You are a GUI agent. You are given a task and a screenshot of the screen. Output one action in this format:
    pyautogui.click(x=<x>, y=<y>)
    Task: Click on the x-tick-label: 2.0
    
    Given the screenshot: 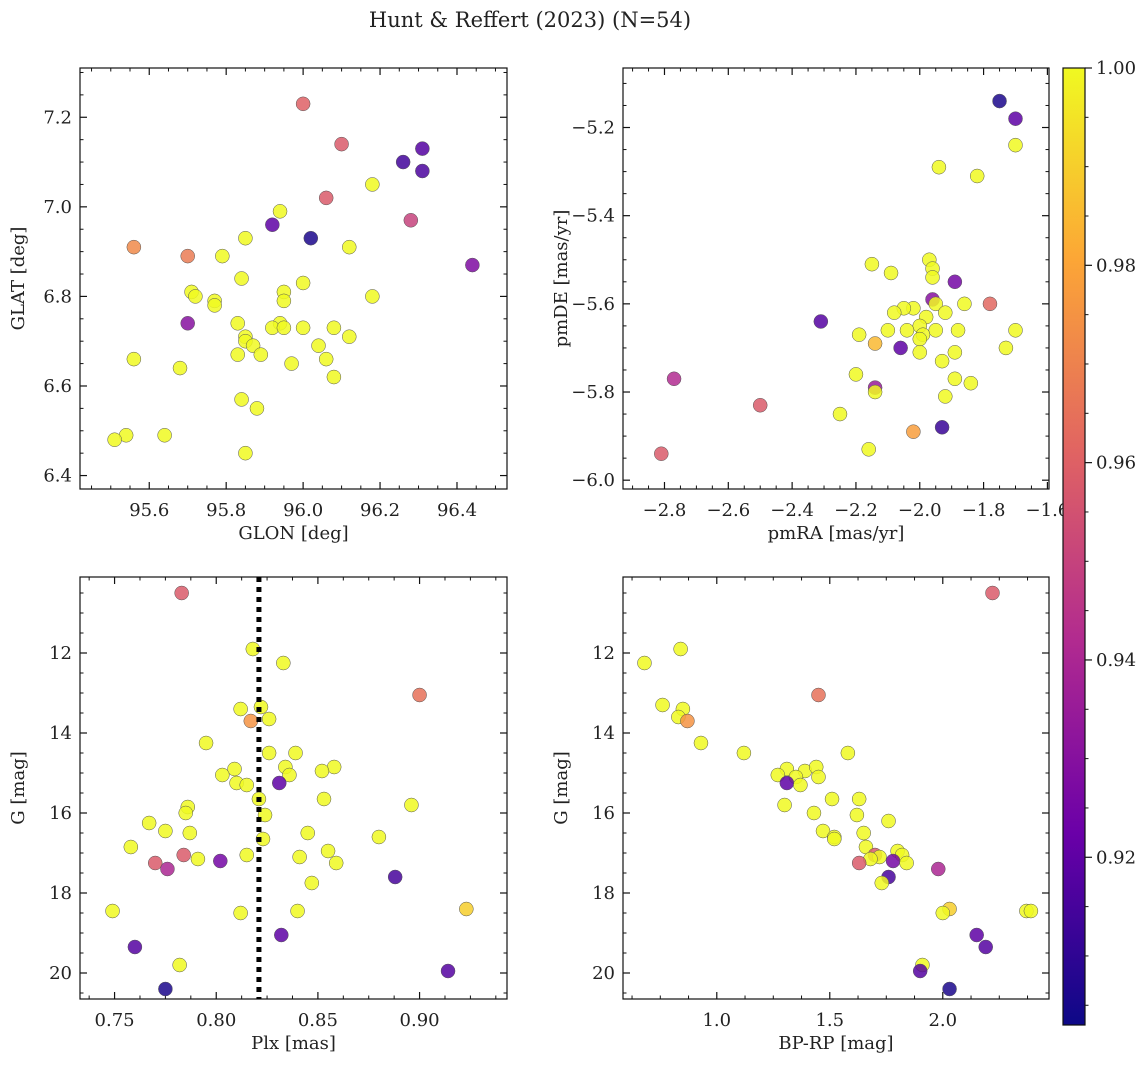 What is the action you would take?
    pyautogui.click(x=942, y=1020)
    